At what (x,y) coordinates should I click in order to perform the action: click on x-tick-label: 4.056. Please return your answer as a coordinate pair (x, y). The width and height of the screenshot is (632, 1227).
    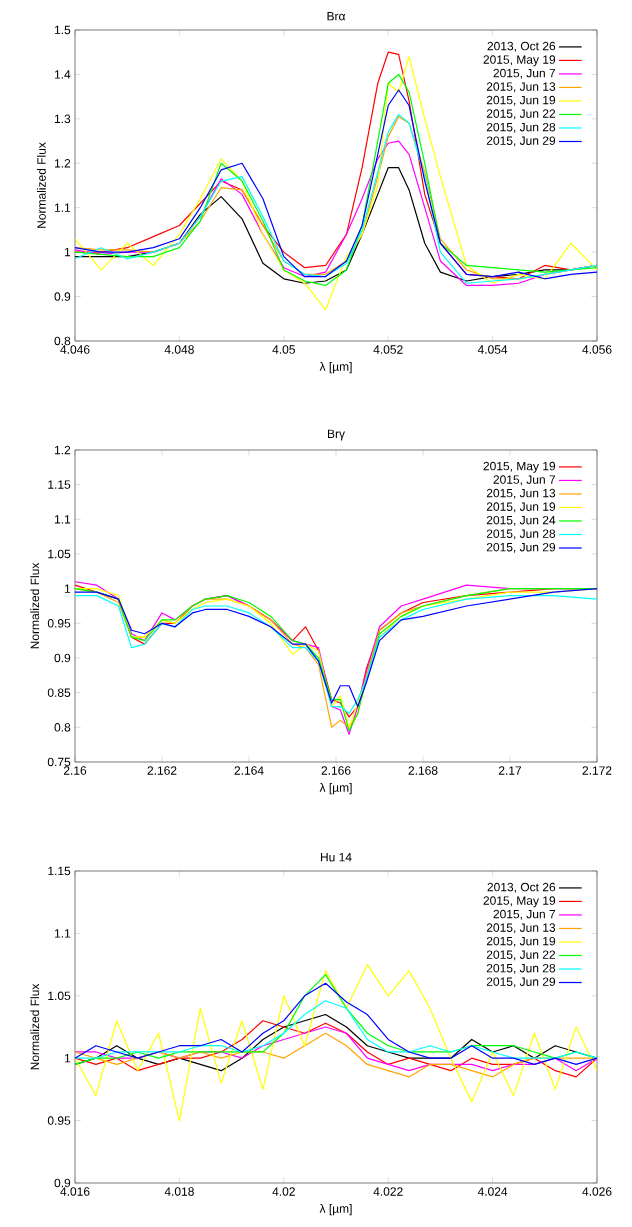
    Looking at the image, I should click on (597, 349).